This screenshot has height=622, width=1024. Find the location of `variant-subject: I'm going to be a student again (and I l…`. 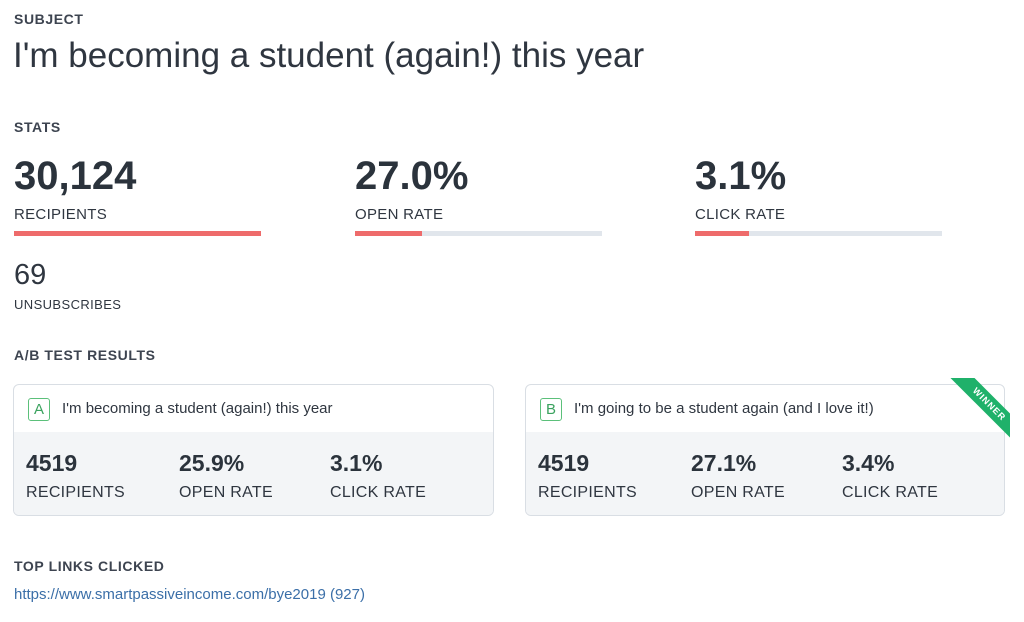

variant-subject: I'm going to be a student again (and I l… is located at coordinates (724, 408).